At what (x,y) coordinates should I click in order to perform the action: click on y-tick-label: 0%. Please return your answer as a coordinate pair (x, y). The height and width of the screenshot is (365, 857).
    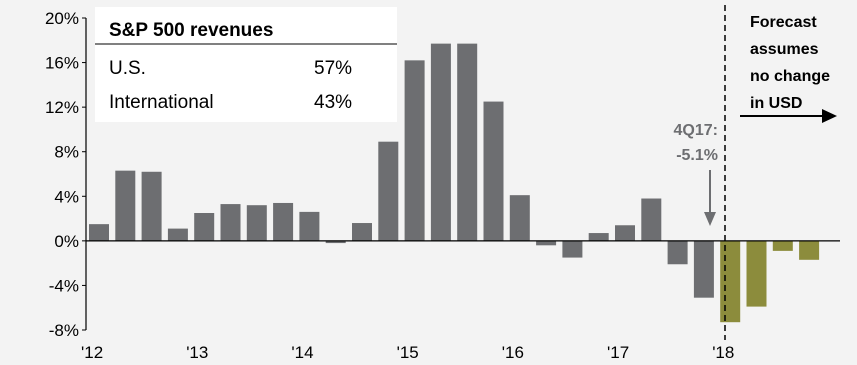
    Looking at the image, I should click on (66, 241).